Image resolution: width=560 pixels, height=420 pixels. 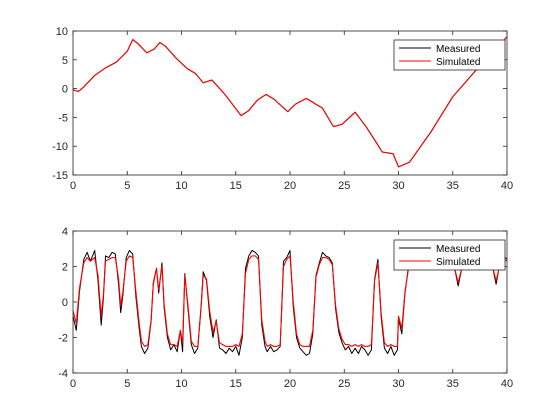 What do you see at coordinates (60, 147) in the screenshot?
I see `y-tick-label: -10` at bounding box center [60, 147].